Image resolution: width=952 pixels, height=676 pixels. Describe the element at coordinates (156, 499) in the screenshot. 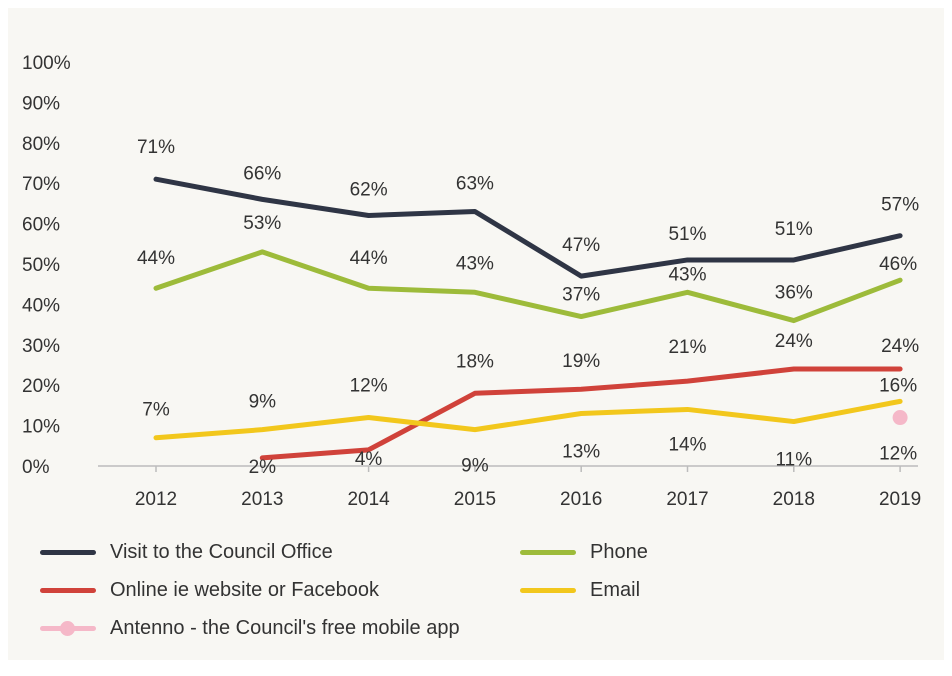

I see `x-tick-label: 2012` at that location.